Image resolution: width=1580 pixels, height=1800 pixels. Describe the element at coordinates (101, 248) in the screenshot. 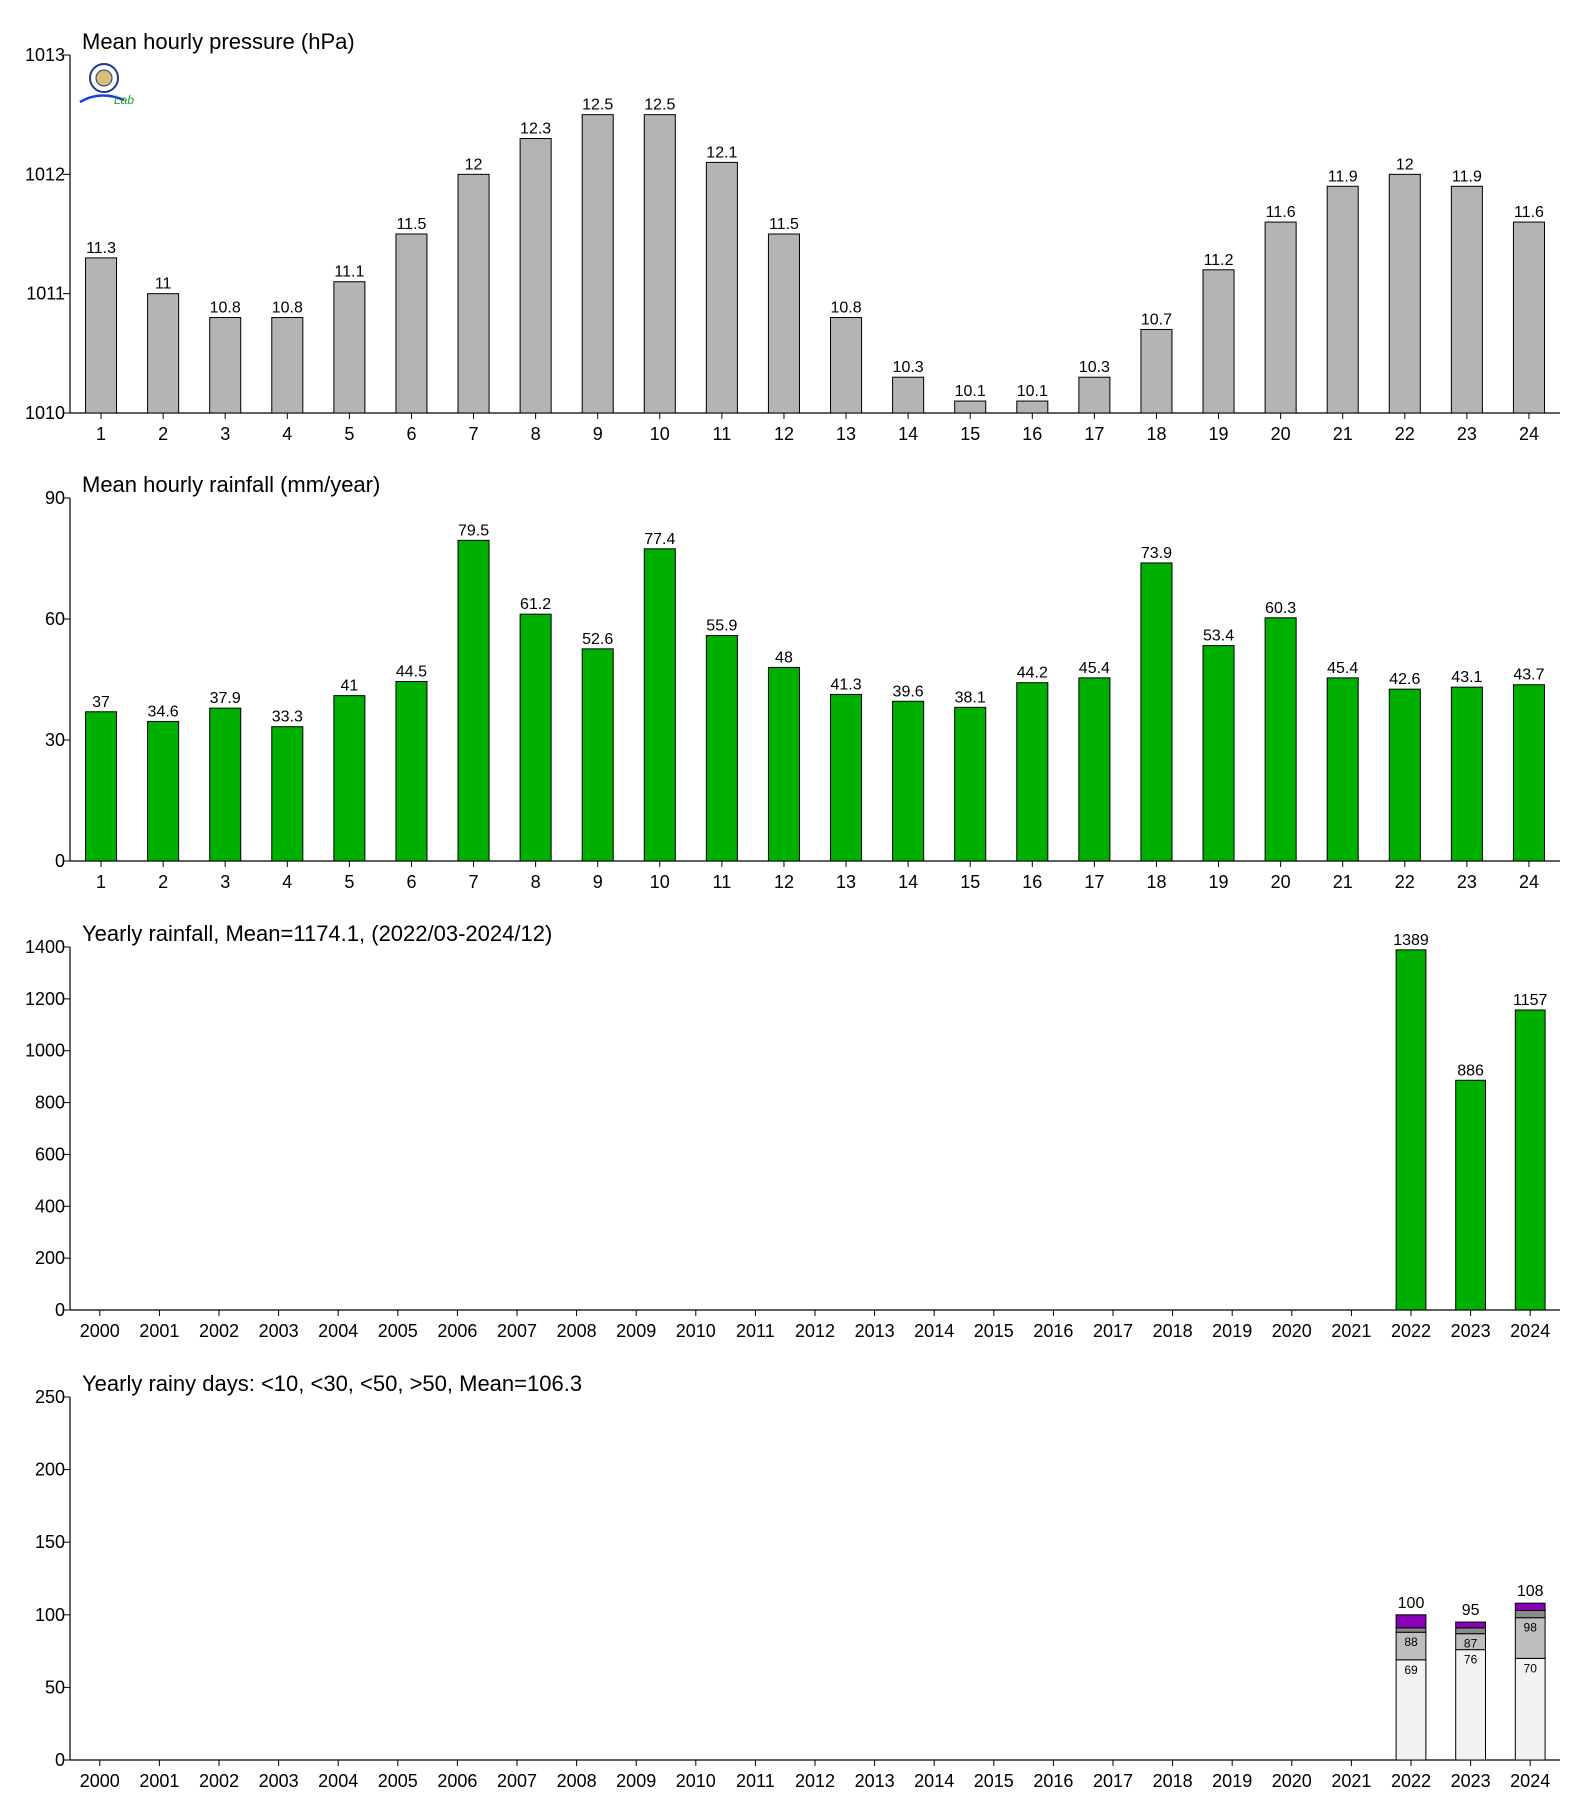

I see `bar-value-label: 11.3` at that location.